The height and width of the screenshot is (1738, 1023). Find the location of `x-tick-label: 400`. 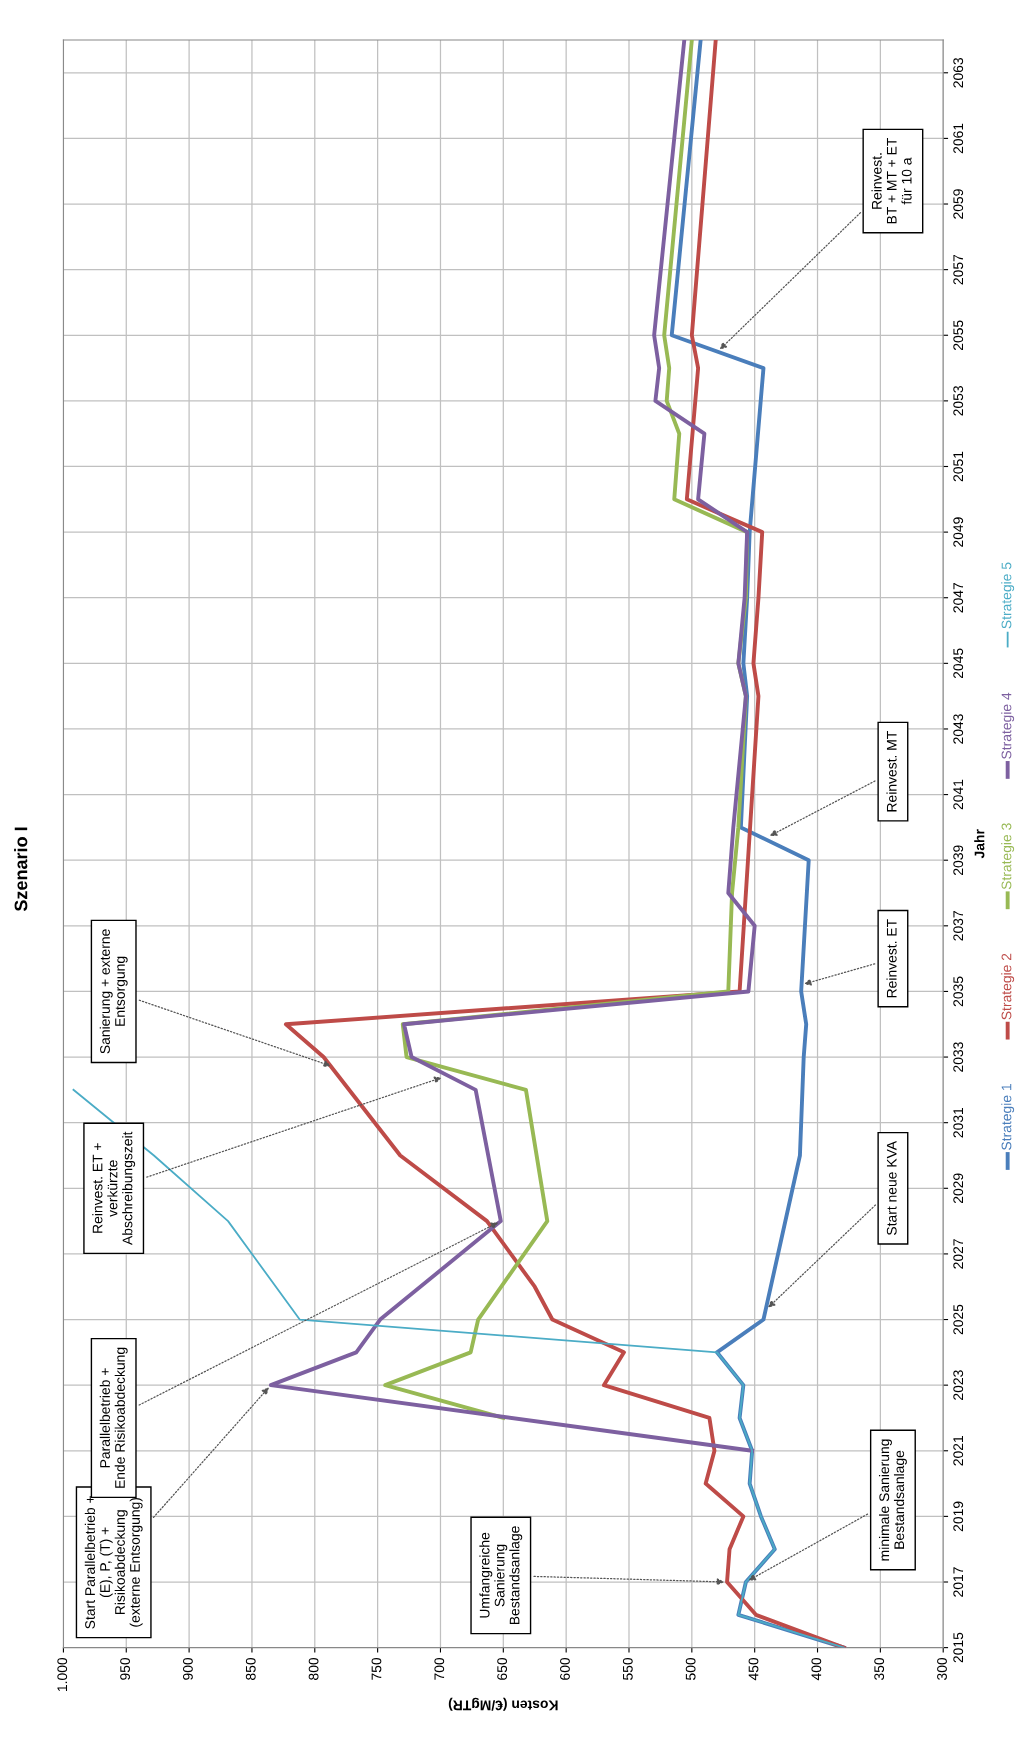

x-tick-label: 400 is located at coordinates (816, 1669).